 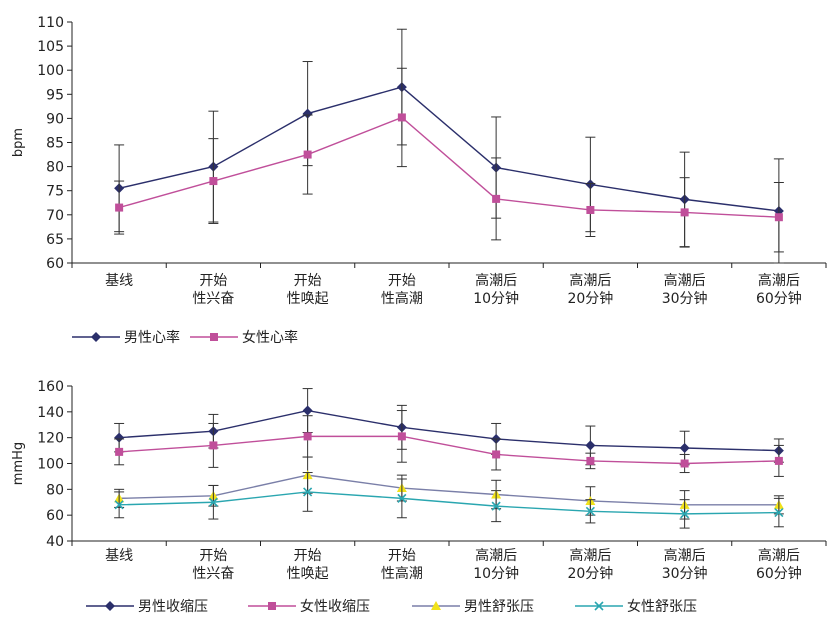 I want to click on y-tick-label: 100, so click(x=50, y=465).